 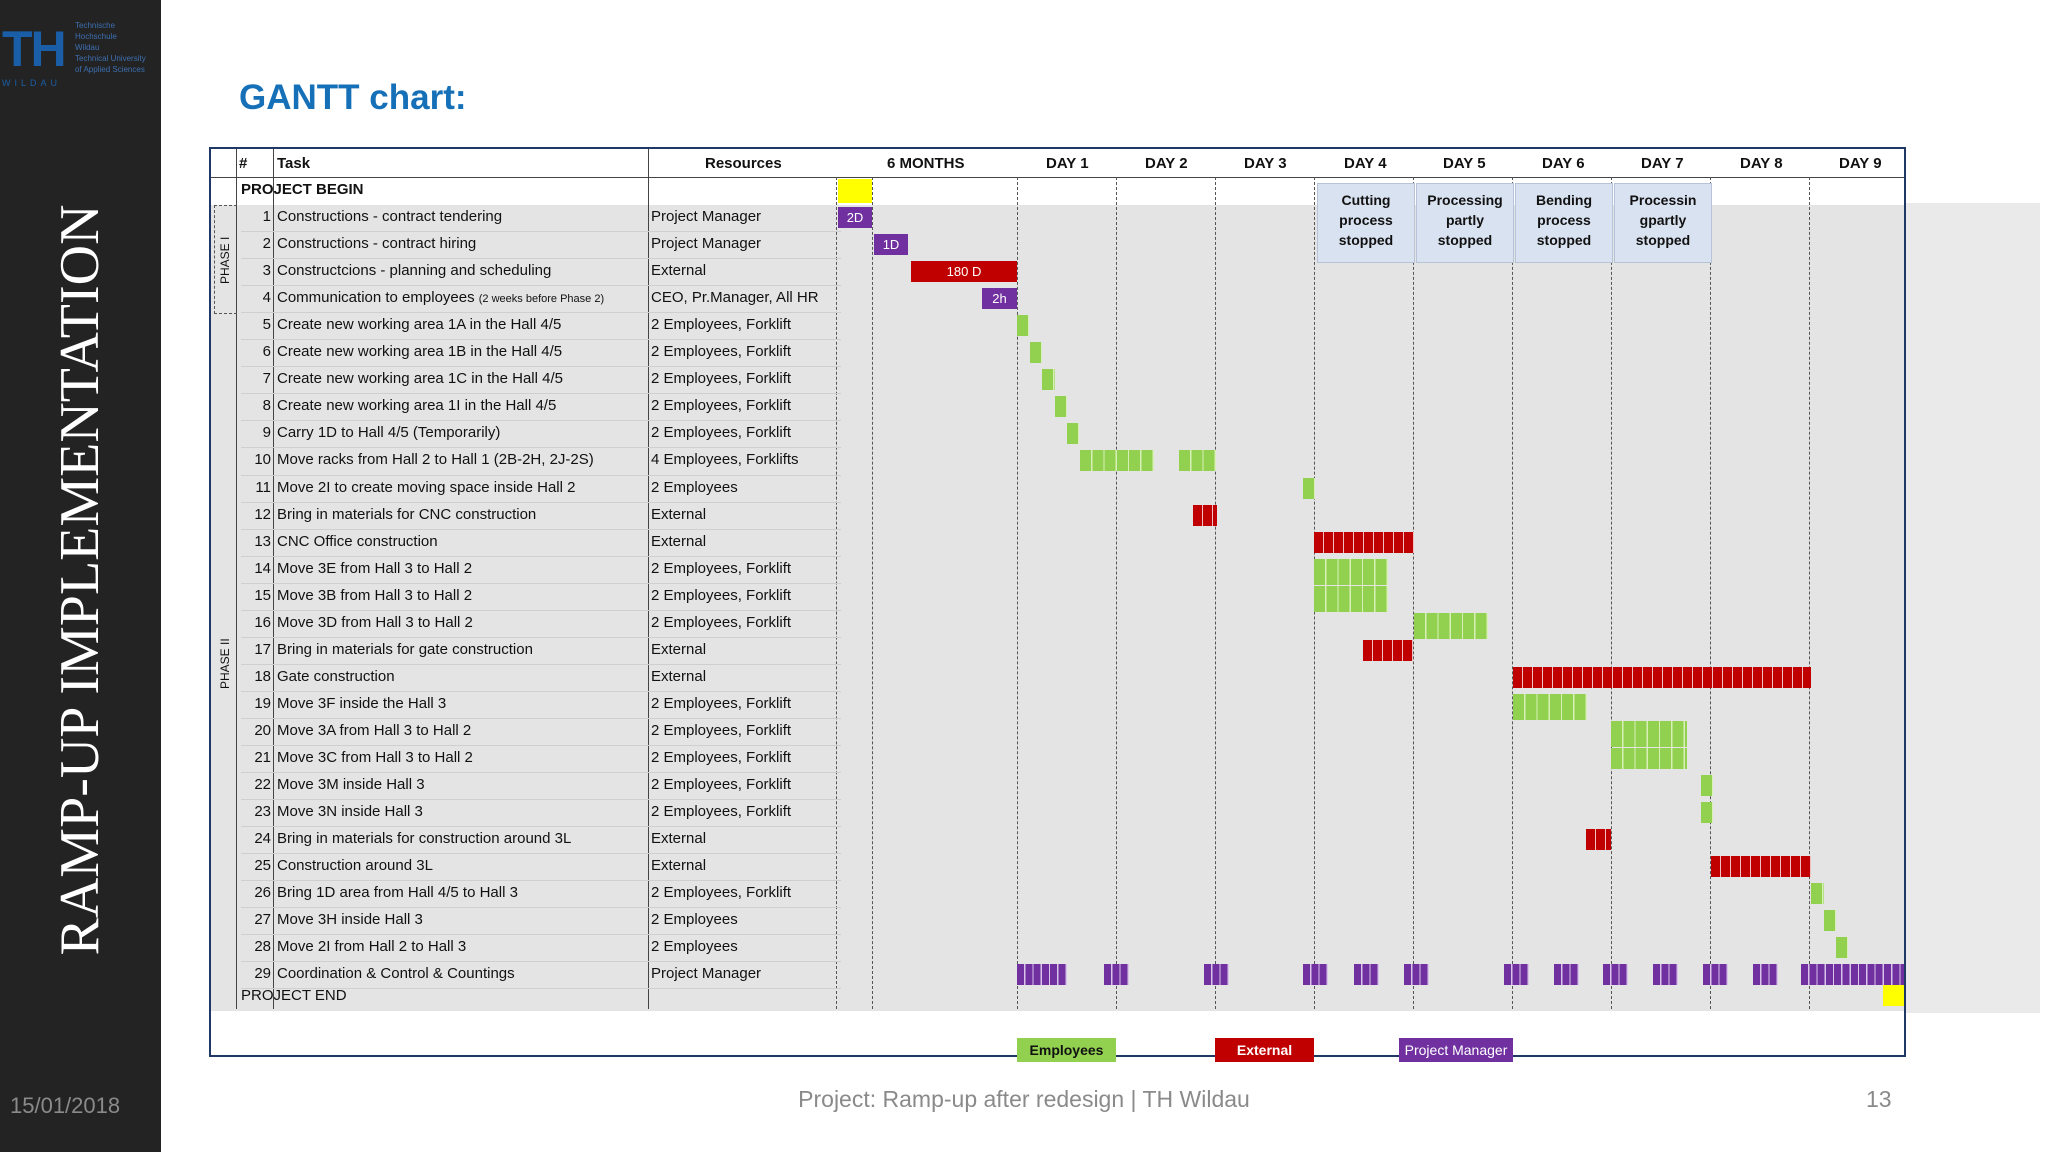 I want to click on task-number: 4, so click(x=266, y=298).